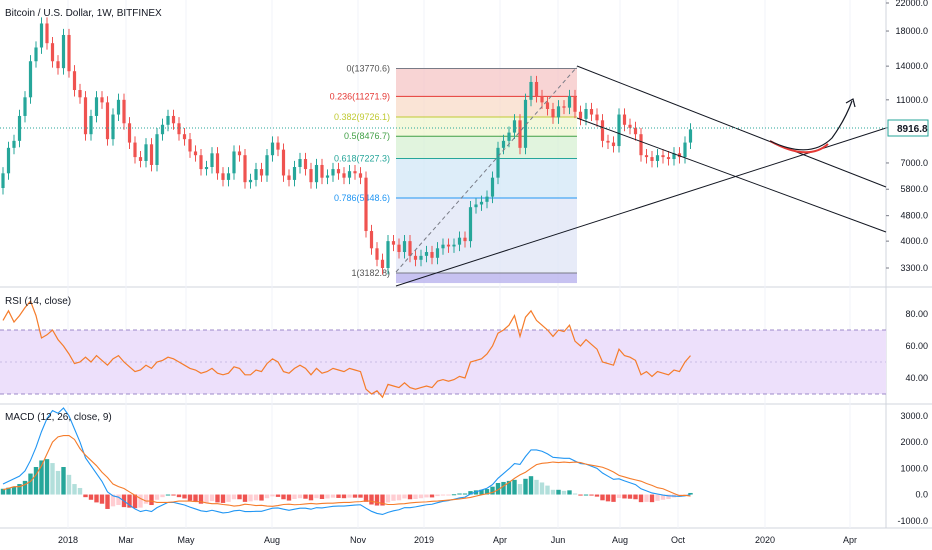  I want to click on time-tick-label-7: Jun, so click(558, 540).